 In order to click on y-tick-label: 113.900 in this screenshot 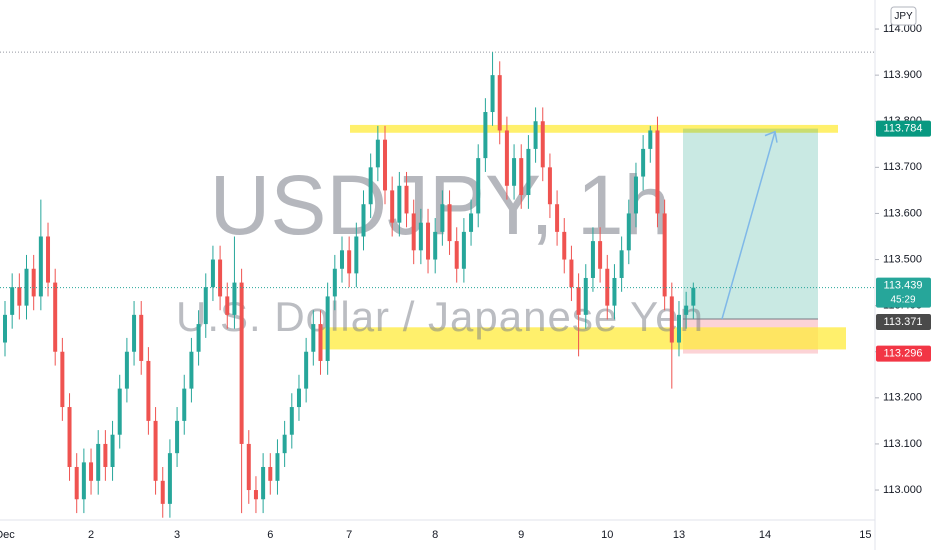, I will do `click(902, 75)`.